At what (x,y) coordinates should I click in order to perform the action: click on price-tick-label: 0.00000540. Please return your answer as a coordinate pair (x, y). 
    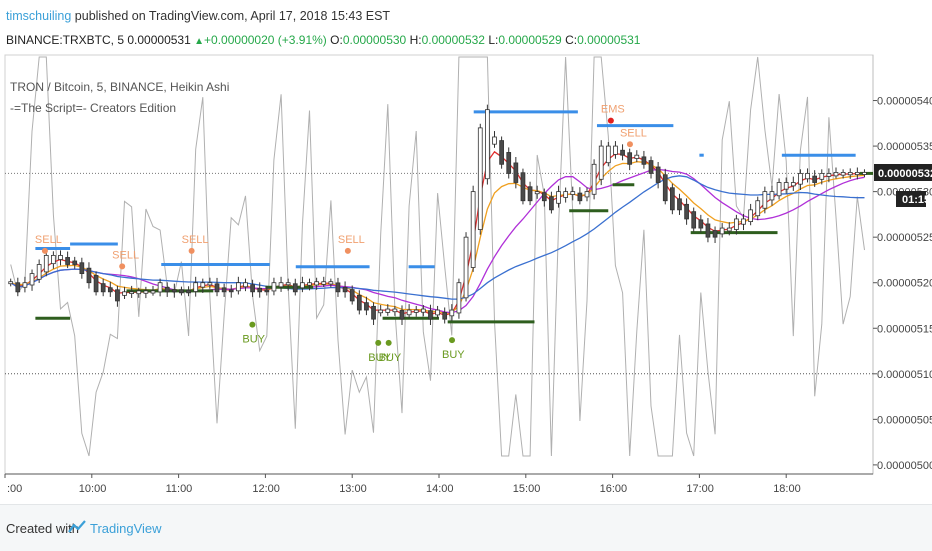
    Looking at the image, I should click on (904, 102).